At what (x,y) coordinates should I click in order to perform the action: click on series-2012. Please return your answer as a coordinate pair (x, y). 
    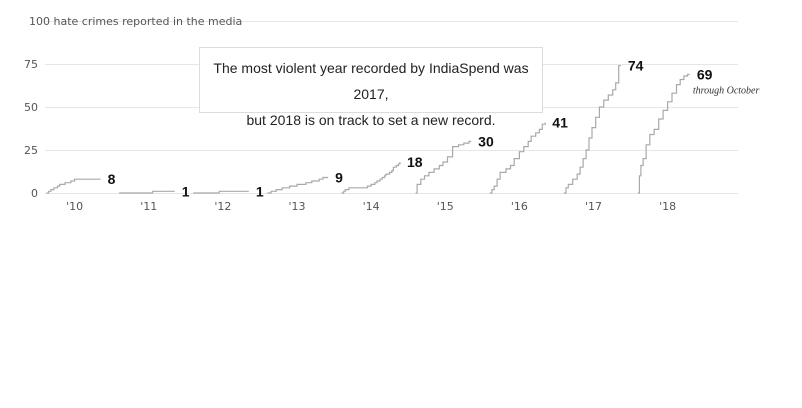
    Looking at the image, I should click on (221, 192).